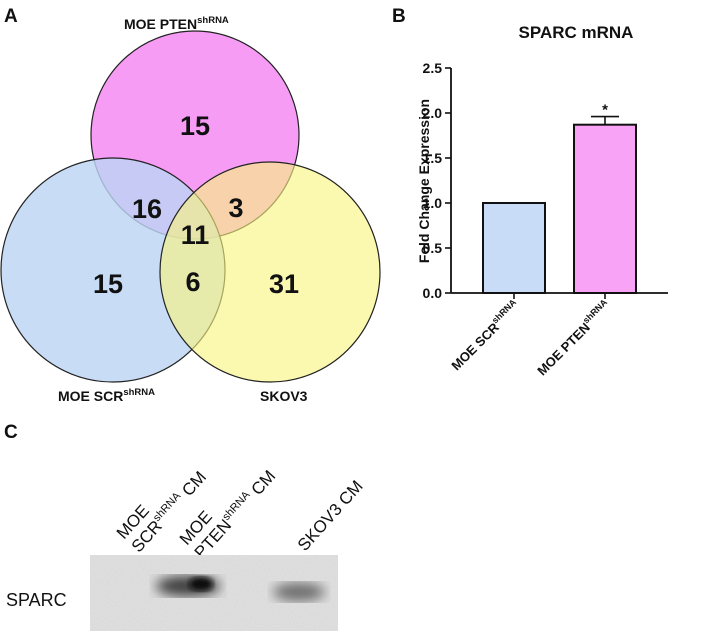 Image resolution: width=706 pixels, height=631 pixels. I want to click on chart-y-axis-label: Fold Change Expression, so click(424, 181).